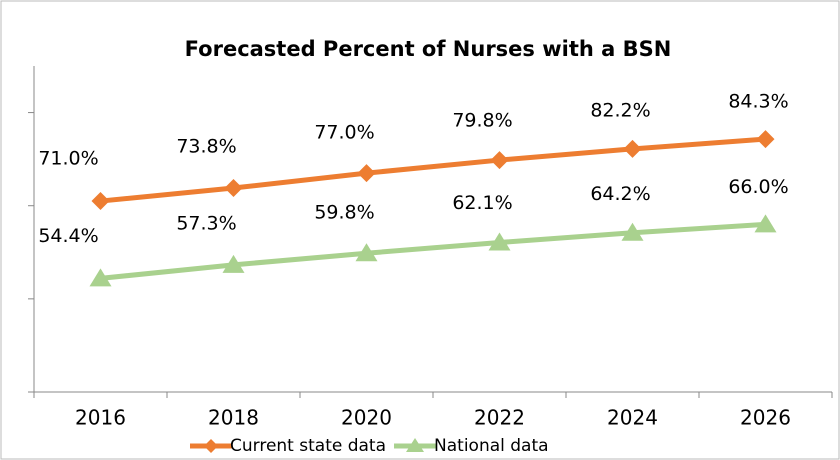 The image size is (840, 460). I want to click on data-label: 62.1%, so click(482, 203).